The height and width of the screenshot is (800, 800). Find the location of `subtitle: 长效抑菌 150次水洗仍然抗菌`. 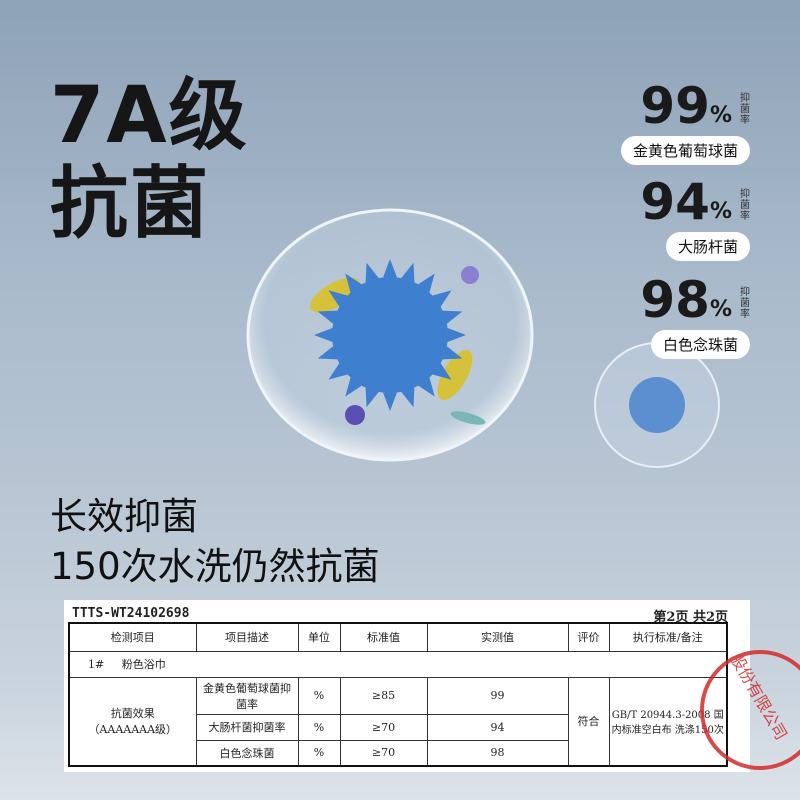

subtitle: 长效抑菌 150次水洗仍然抗菌 is located at coordinates (215, 542).